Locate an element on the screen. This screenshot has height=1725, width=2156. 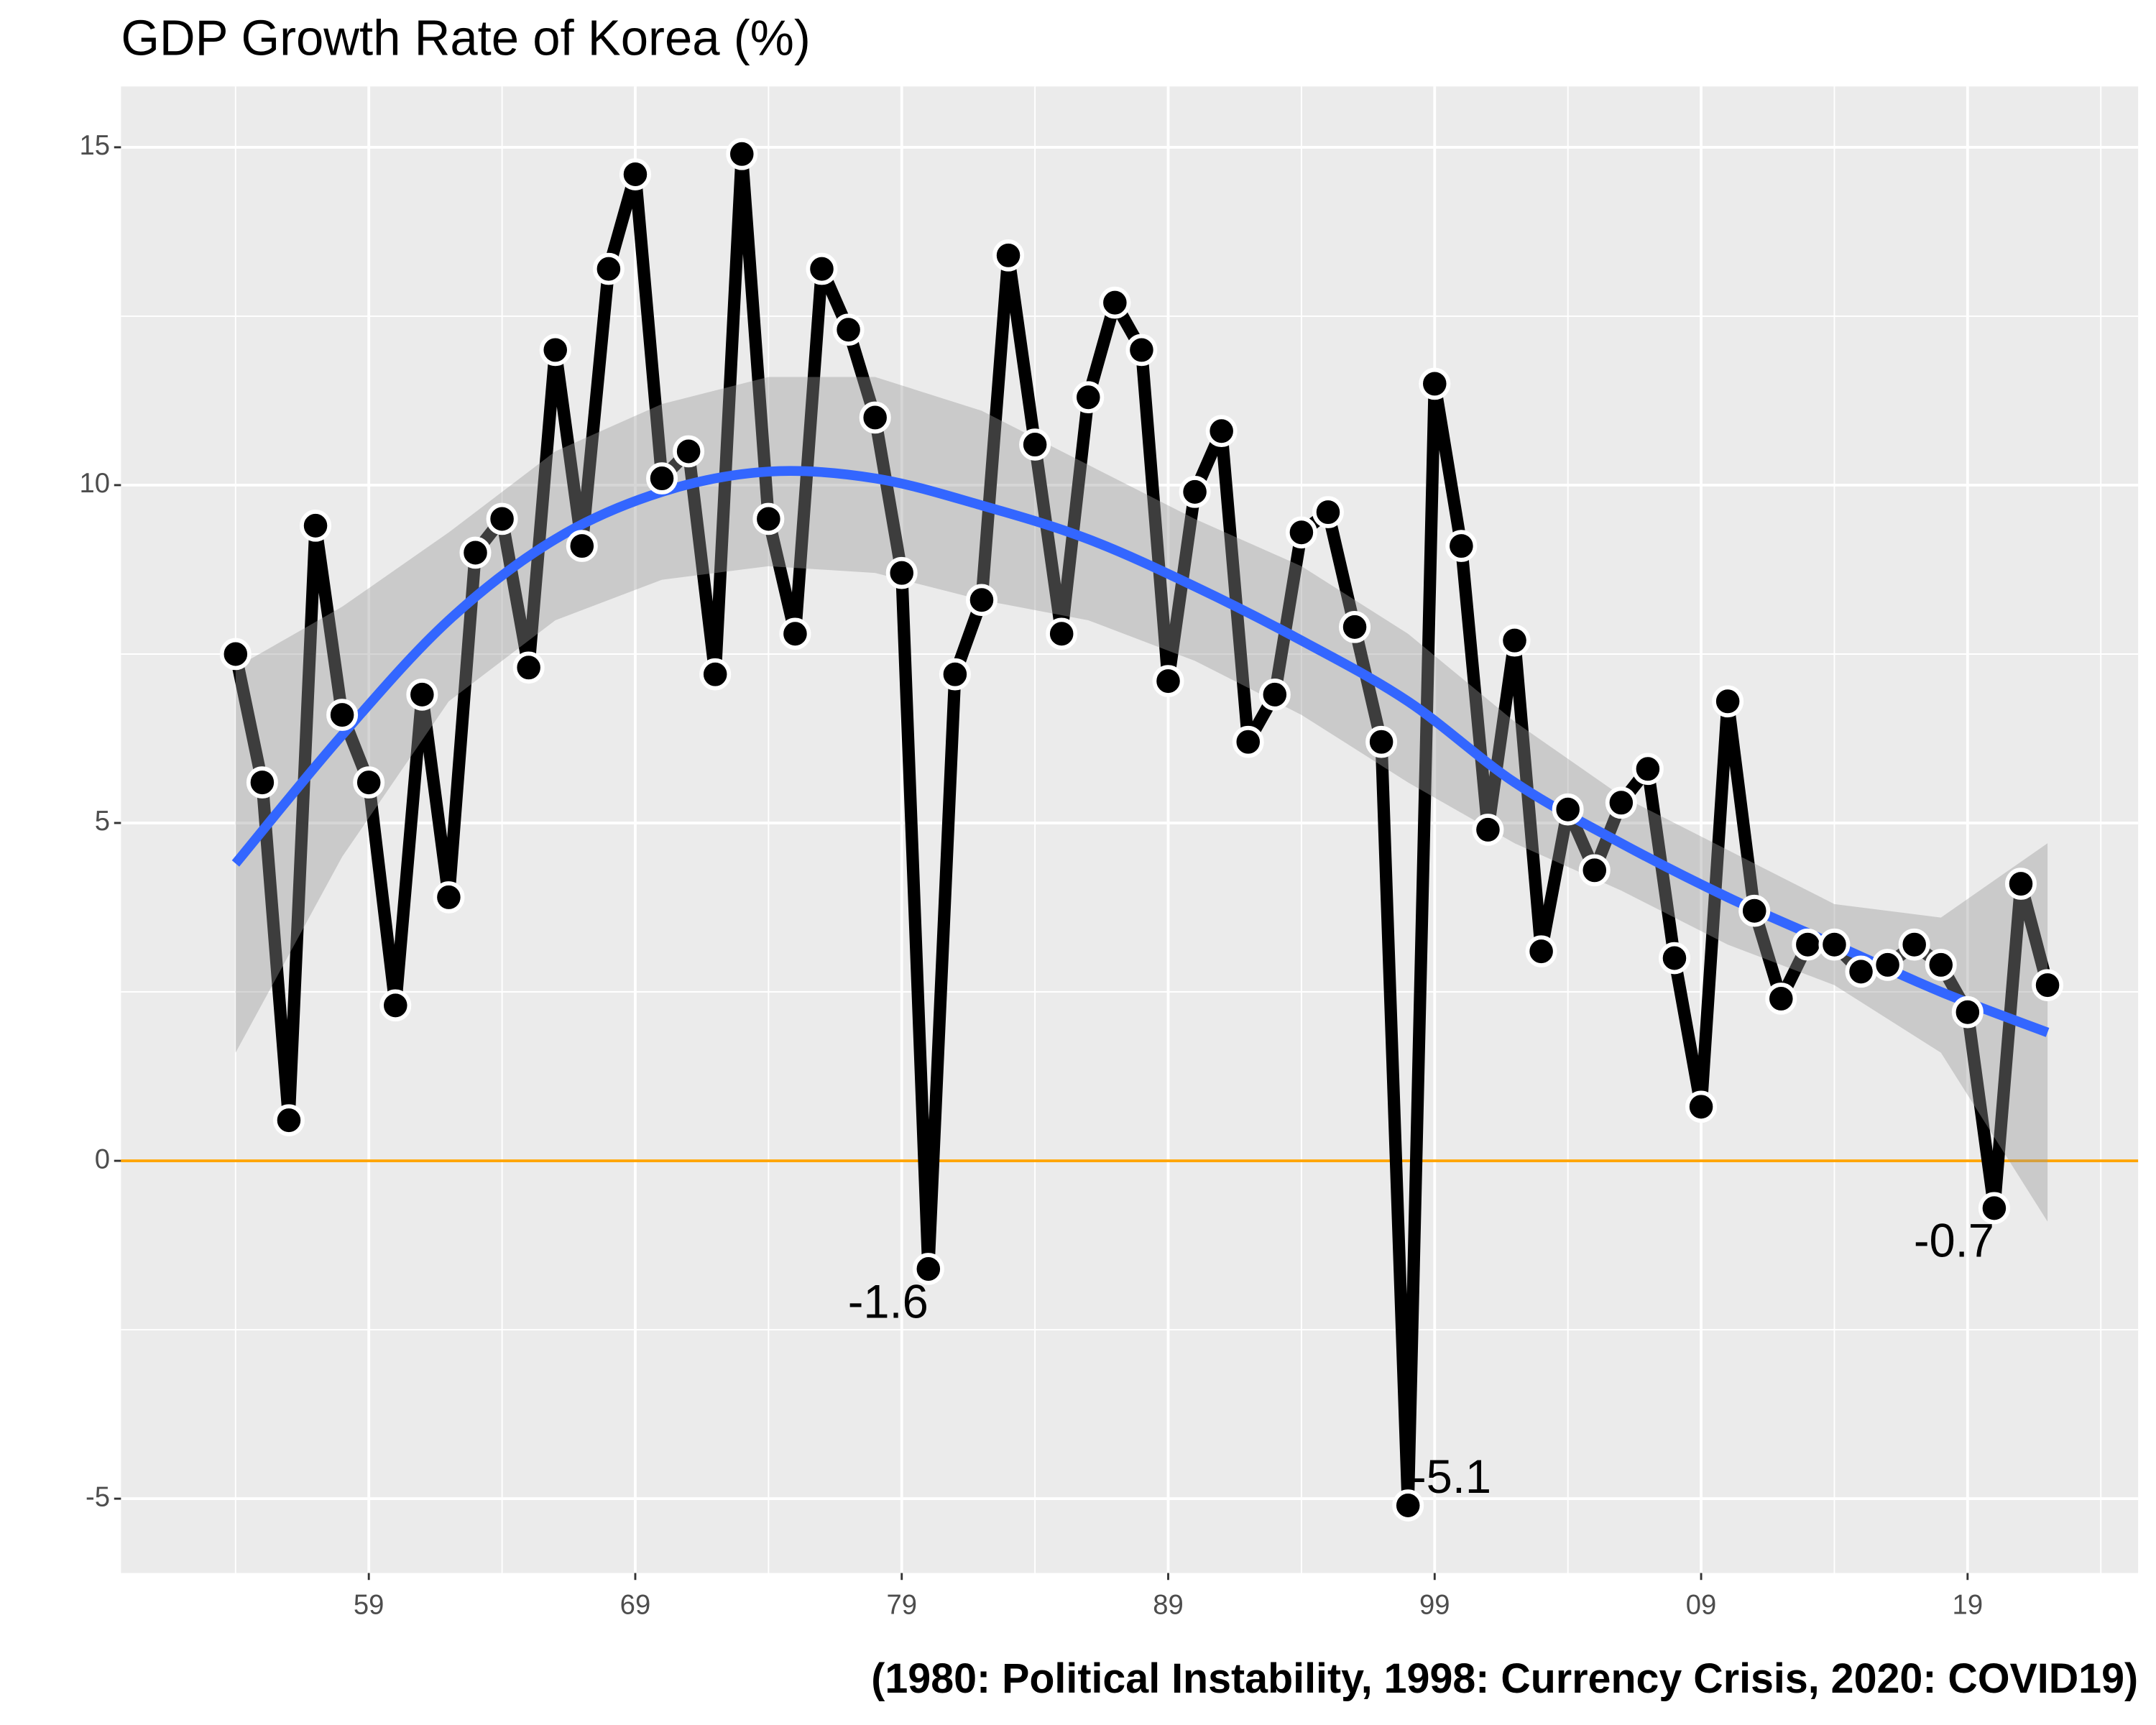
y-tick-label: 0 is located at coordinates (103, 1159).